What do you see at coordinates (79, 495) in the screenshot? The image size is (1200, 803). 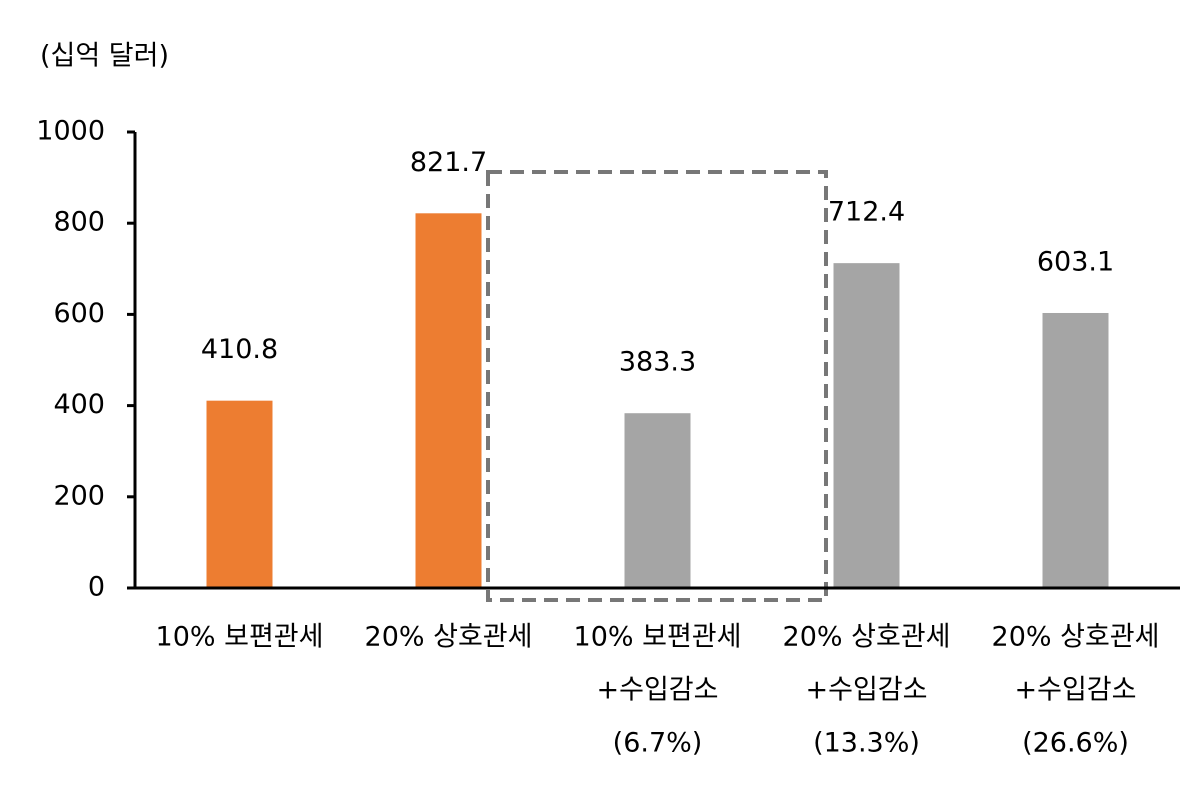 I see `y-tick-label: 200` at bounding box center [79, 495].